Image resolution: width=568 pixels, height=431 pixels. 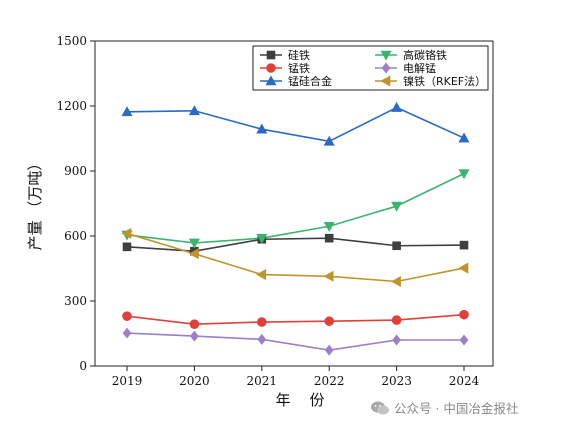 What do you see at coordinates (370, 68) in the screenshot?
I see `legend-box` at bounding box center [370, 68].